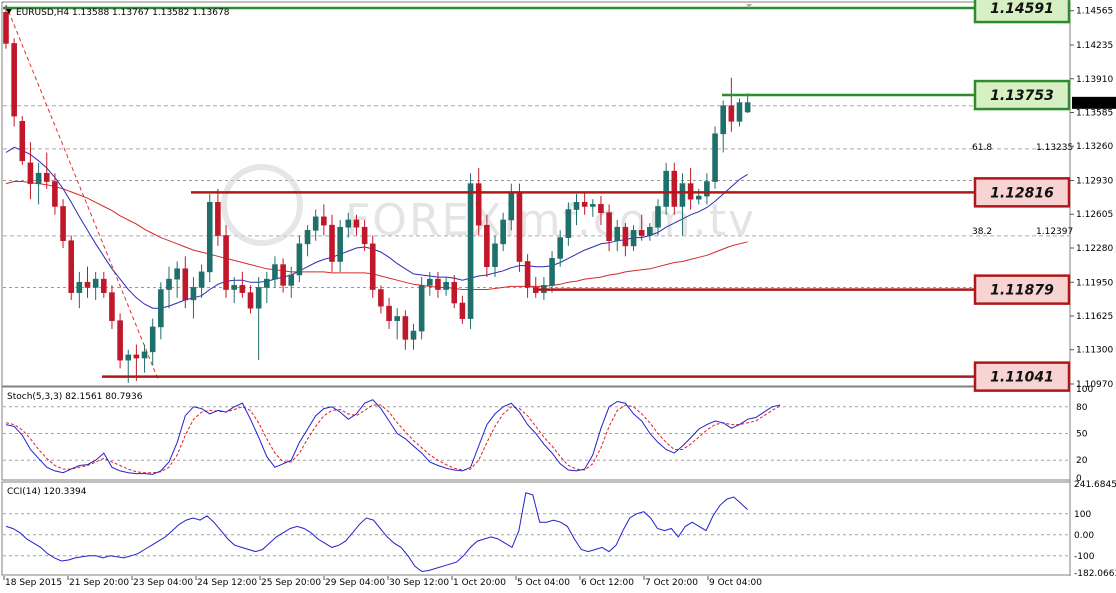 The image size is (1116, 593). What do you see at coordinates (1094, 283) in the screenshot?
I see `price-tick-label: 1.11950` at bounding box center [1094, 283].